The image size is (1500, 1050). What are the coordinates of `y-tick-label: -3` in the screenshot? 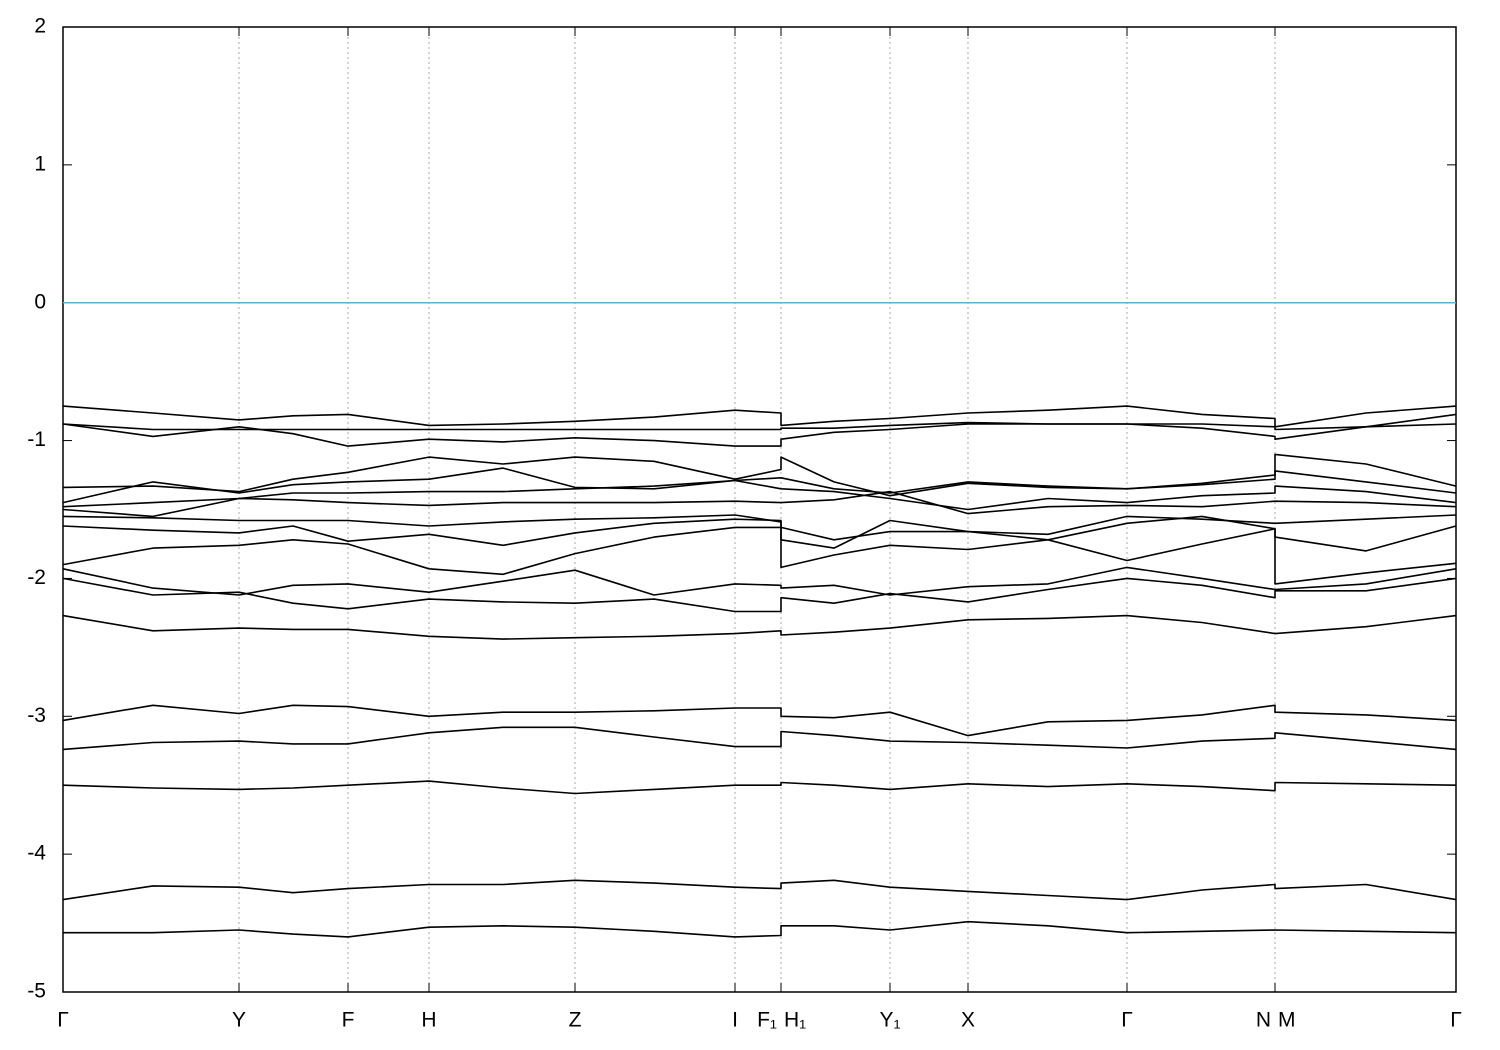 It's located at (36, 715).